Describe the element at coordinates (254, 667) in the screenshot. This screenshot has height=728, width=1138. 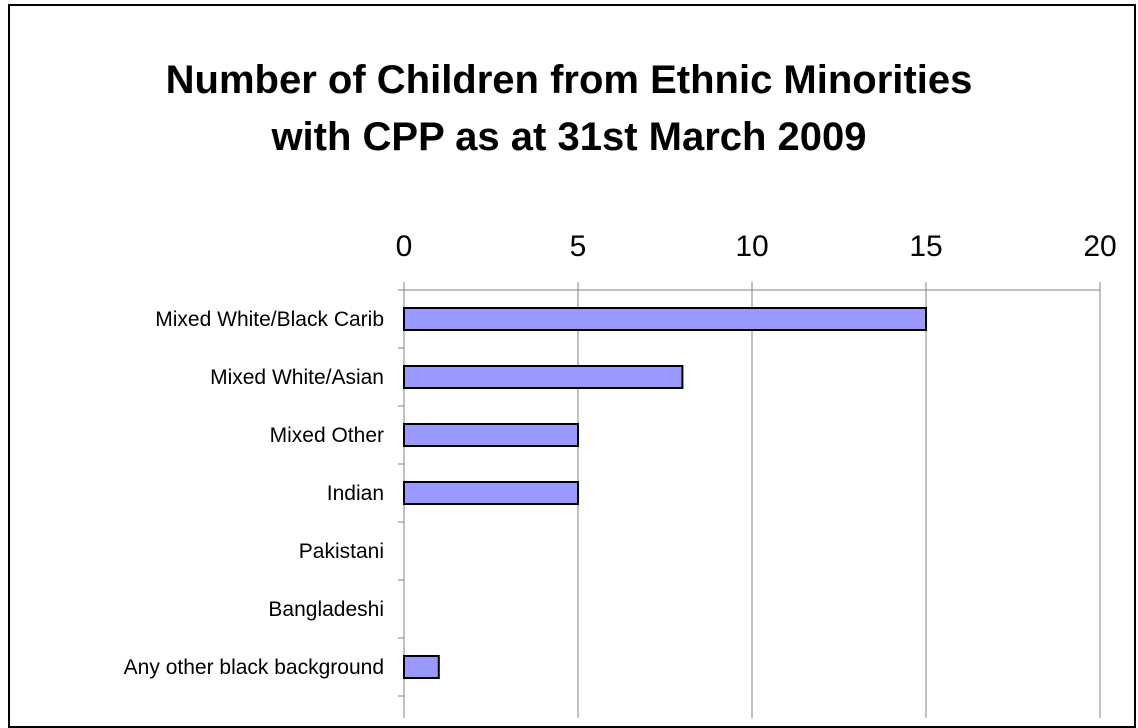
I see `category-label-7: Any other black background` at that location.